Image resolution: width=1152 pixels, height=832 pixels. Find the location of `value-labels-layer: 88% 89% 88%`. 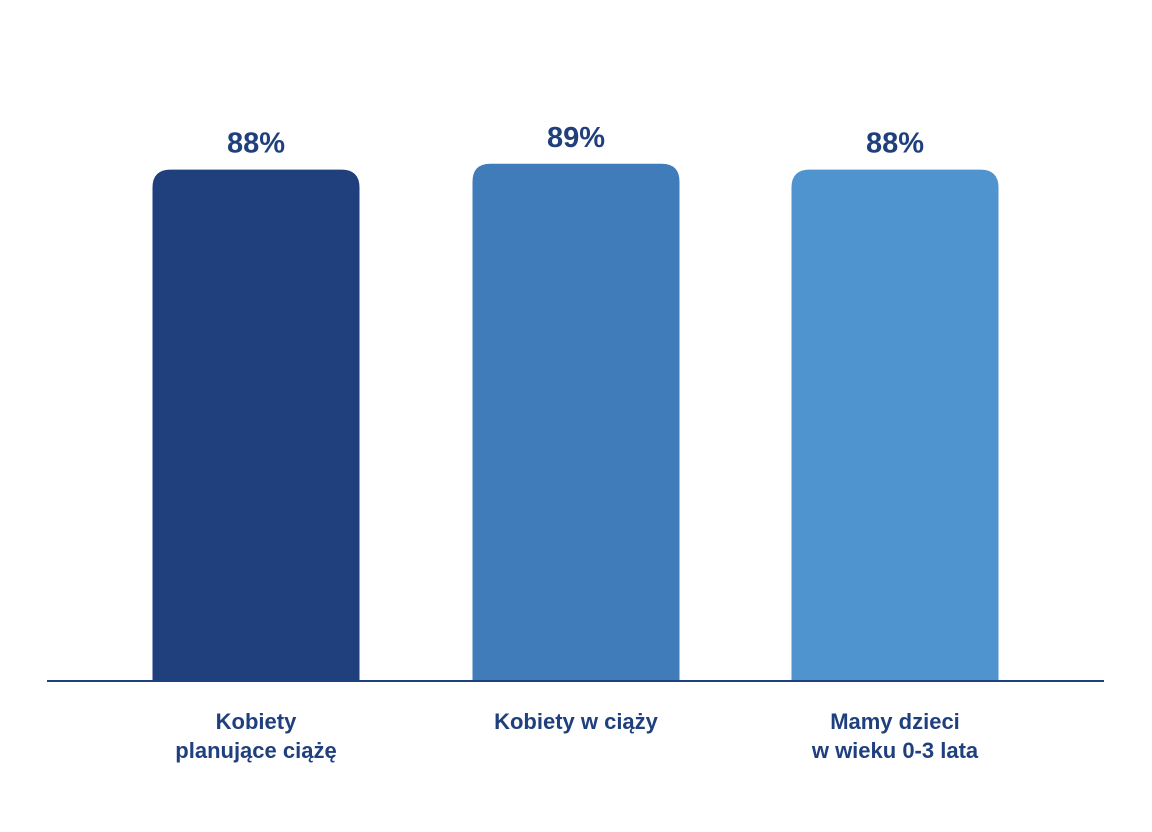

value-labels-layer: 88% 89% 88% is located at coordinates (575, 141).